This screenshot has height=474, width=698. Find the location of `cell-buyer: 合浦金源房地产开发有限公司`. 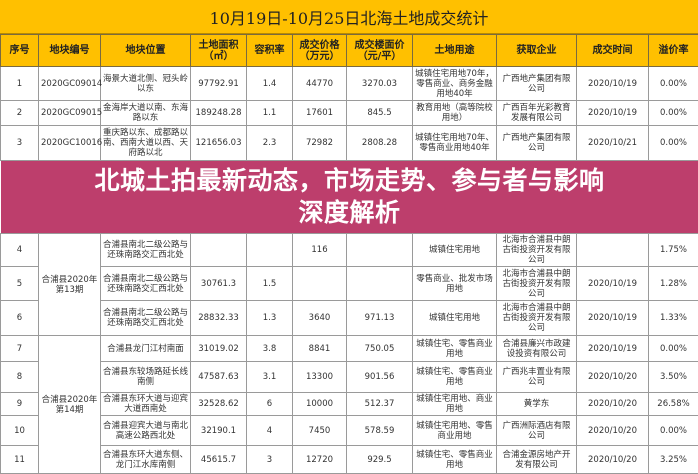

cell-buyer: 合浦金源房地产开发有限公司 is located at coordinates (537, 460).